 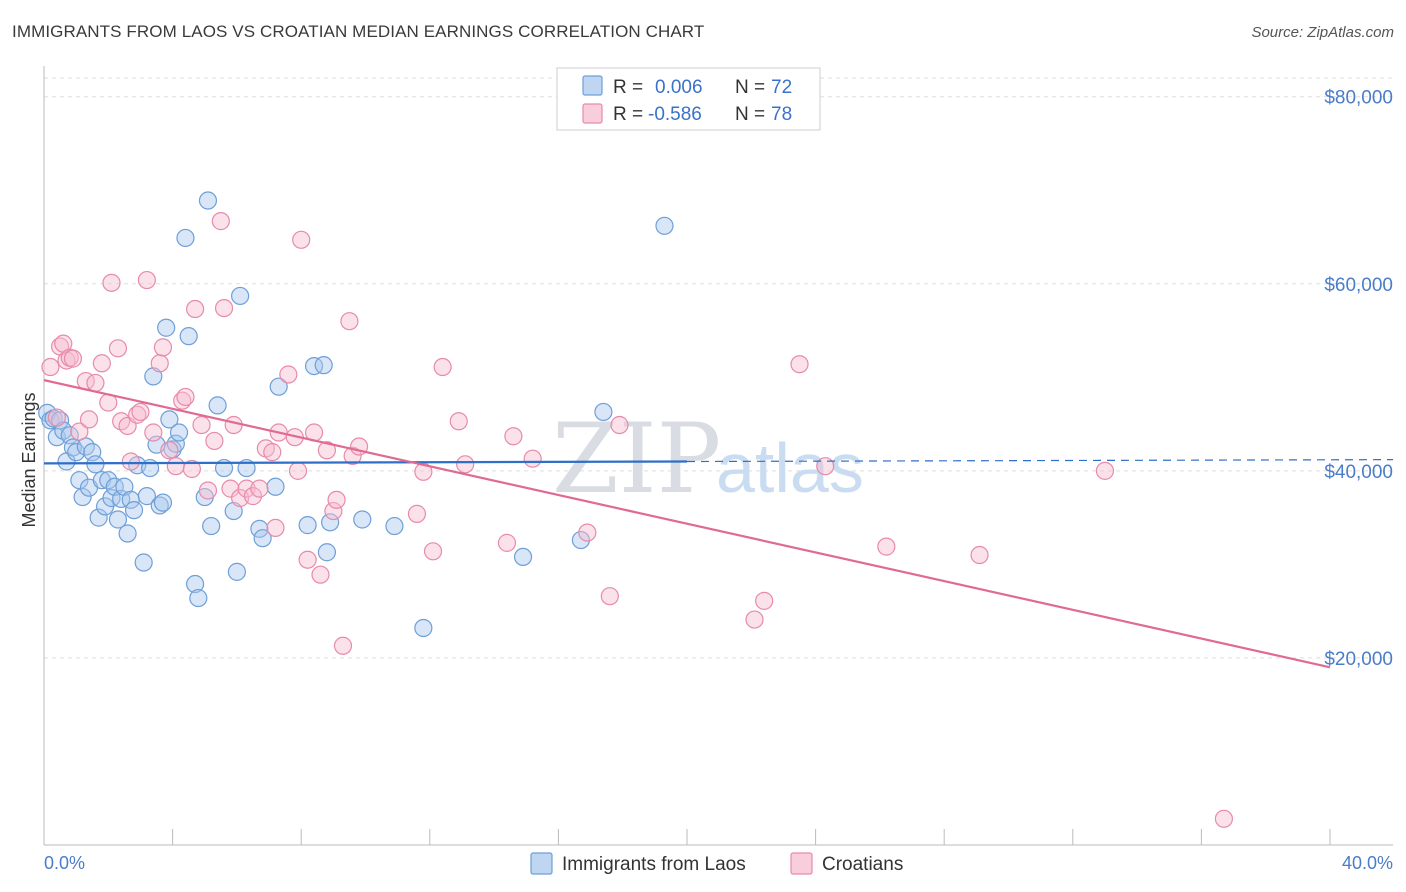 What do you see at coordinates (781, 87) in the screenshot?
I see `legend-n-value-laos: 72` at bounding box center [781, 87].